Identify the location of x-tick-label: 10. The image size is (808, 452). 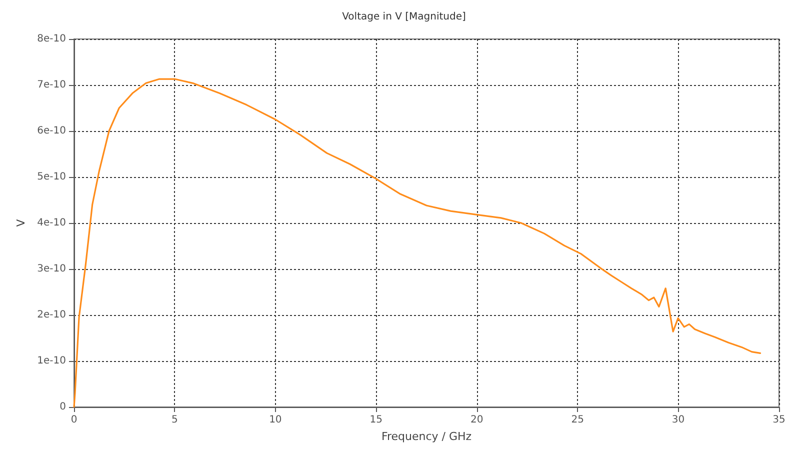
(275, 420).